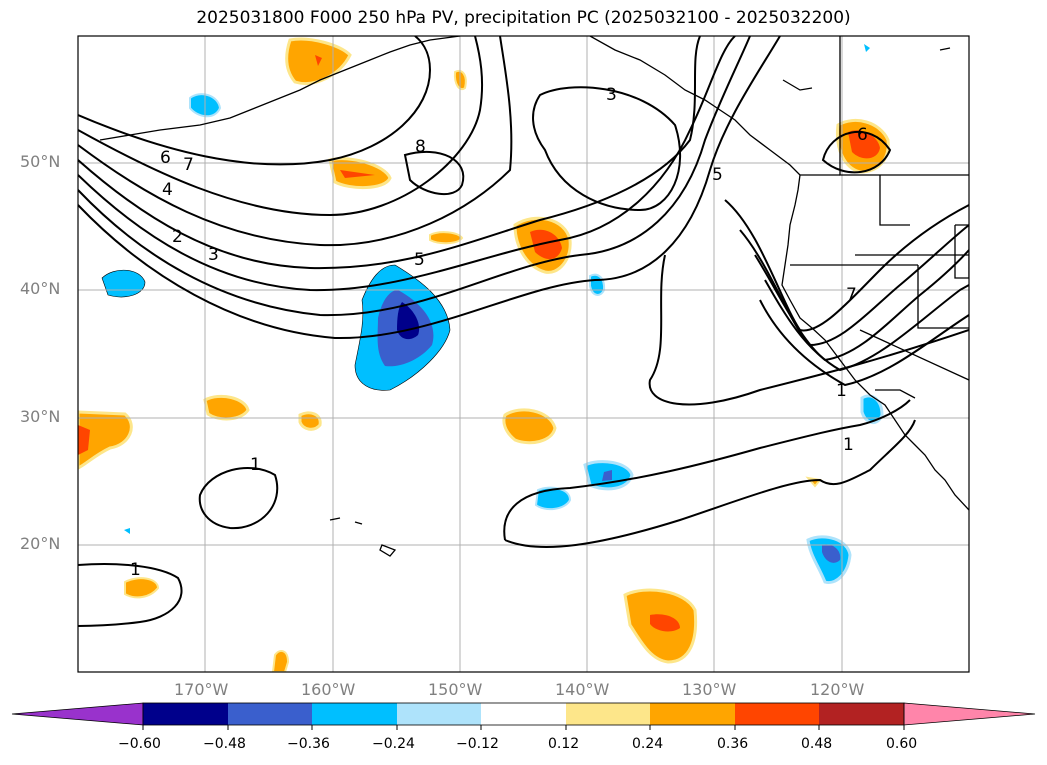 This screenshot has width=1047, height=765. I want to click on lat-label-30n: 30°N, so click(40, 416).